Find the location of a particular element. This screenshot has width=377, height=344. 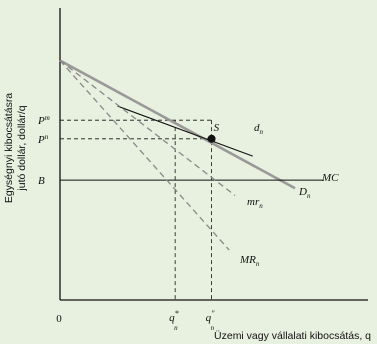

curve-d is located at coordinates (185, 131).